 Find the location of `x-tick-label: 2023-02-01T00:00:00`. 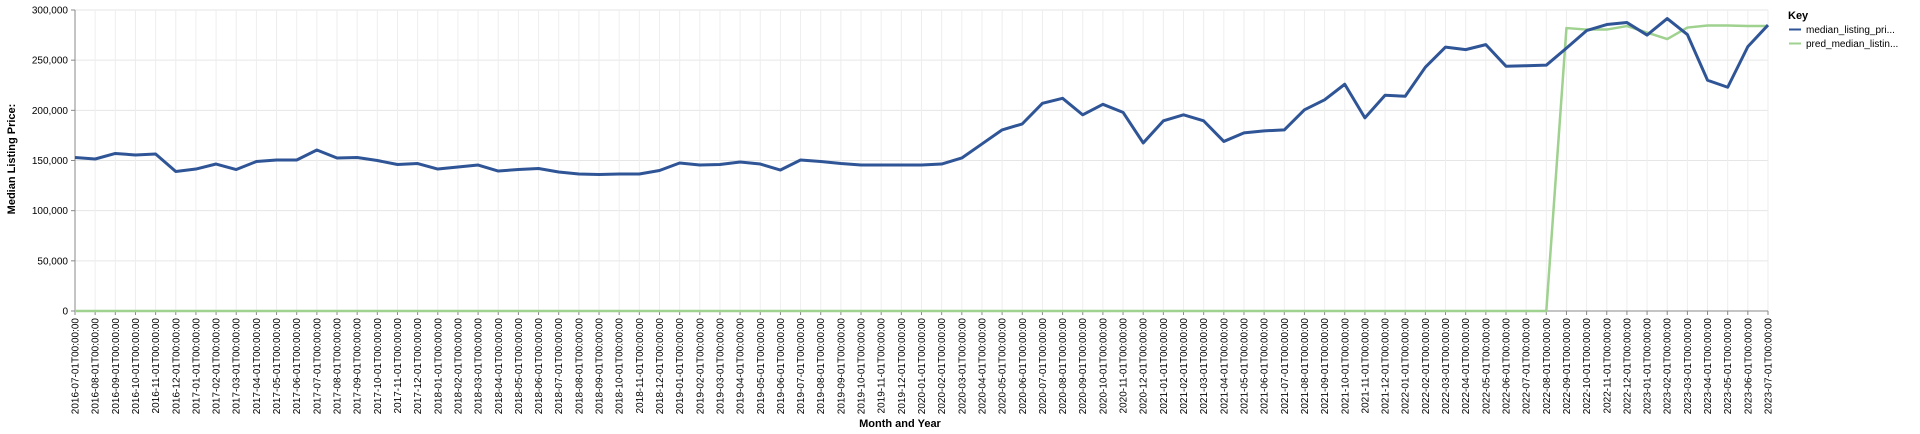

x-tick-label: 2023-02-01T00:00:00 is located at coordinates (1668, 366).